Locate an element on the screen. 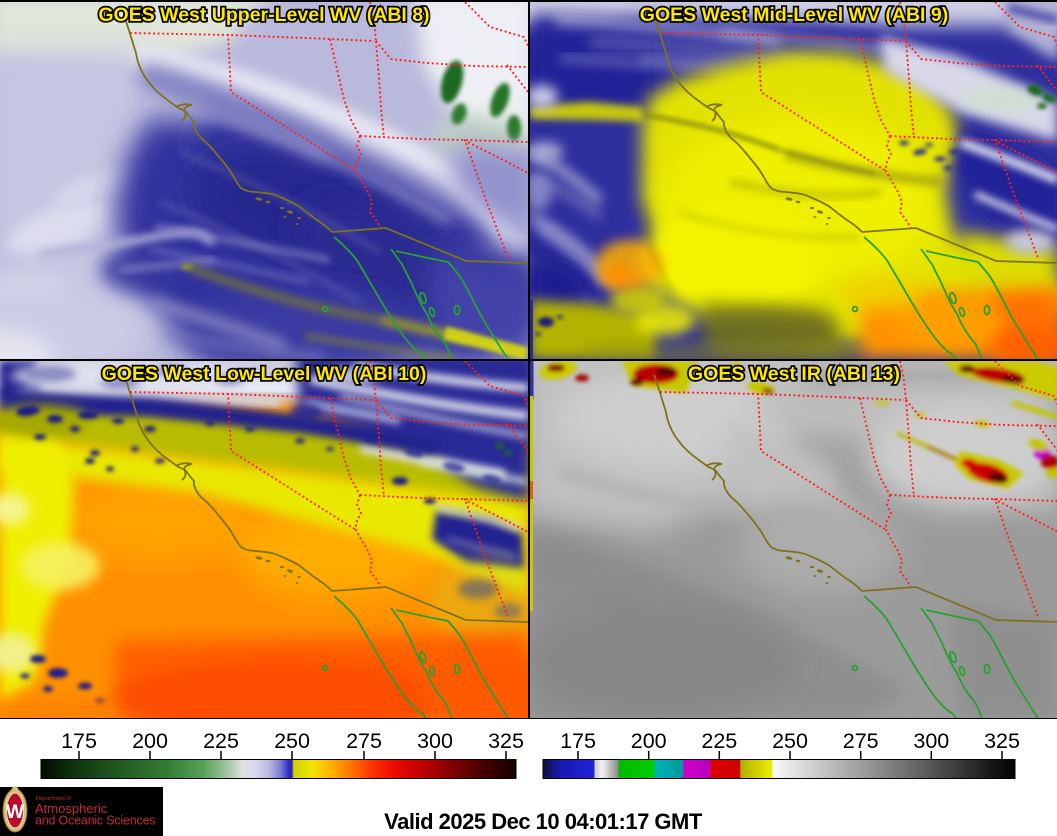  svg-text:GOES West Low-Level WV (ABI 10: GOES West Low-Level WV (ABI 10) is located at coordinates (264, 374).